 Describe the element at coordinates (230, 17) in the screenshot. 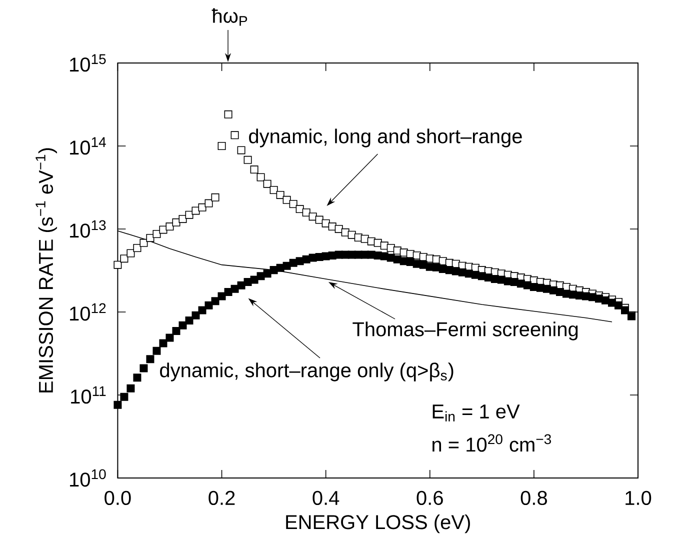

I see `text: ħω$_{P}$` at that location.